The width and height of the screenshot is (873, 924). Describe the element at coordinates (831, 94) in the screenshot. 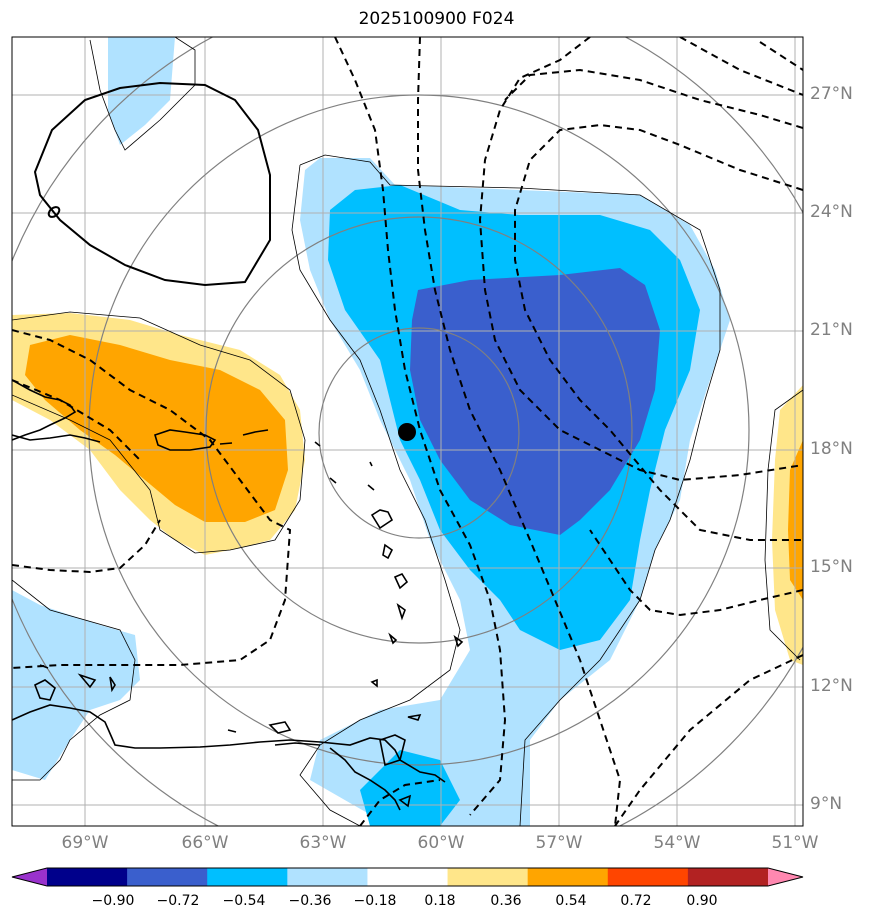

I see `lat-label: 27°N` at that location.